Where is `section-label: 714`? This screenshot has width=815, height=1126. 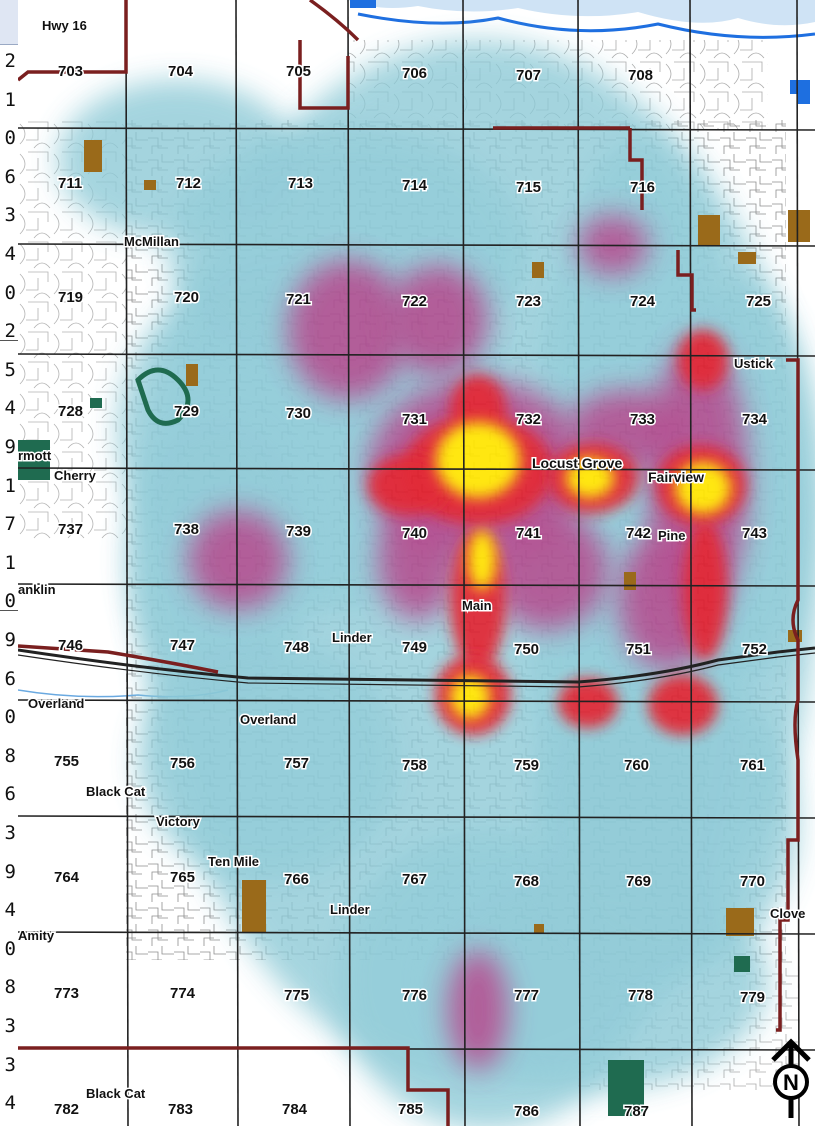 section-label: 714 is located at coordinates (415, 185).